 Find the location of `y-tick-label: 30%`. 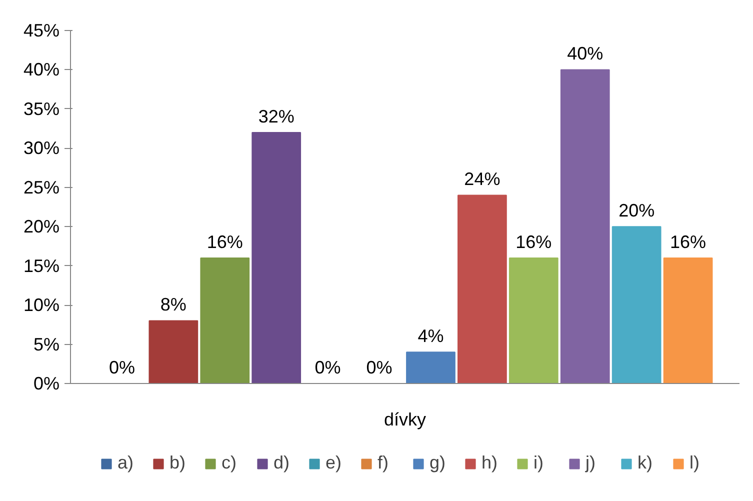

y-tick-label: 30% is located at coordinates (41, 148).